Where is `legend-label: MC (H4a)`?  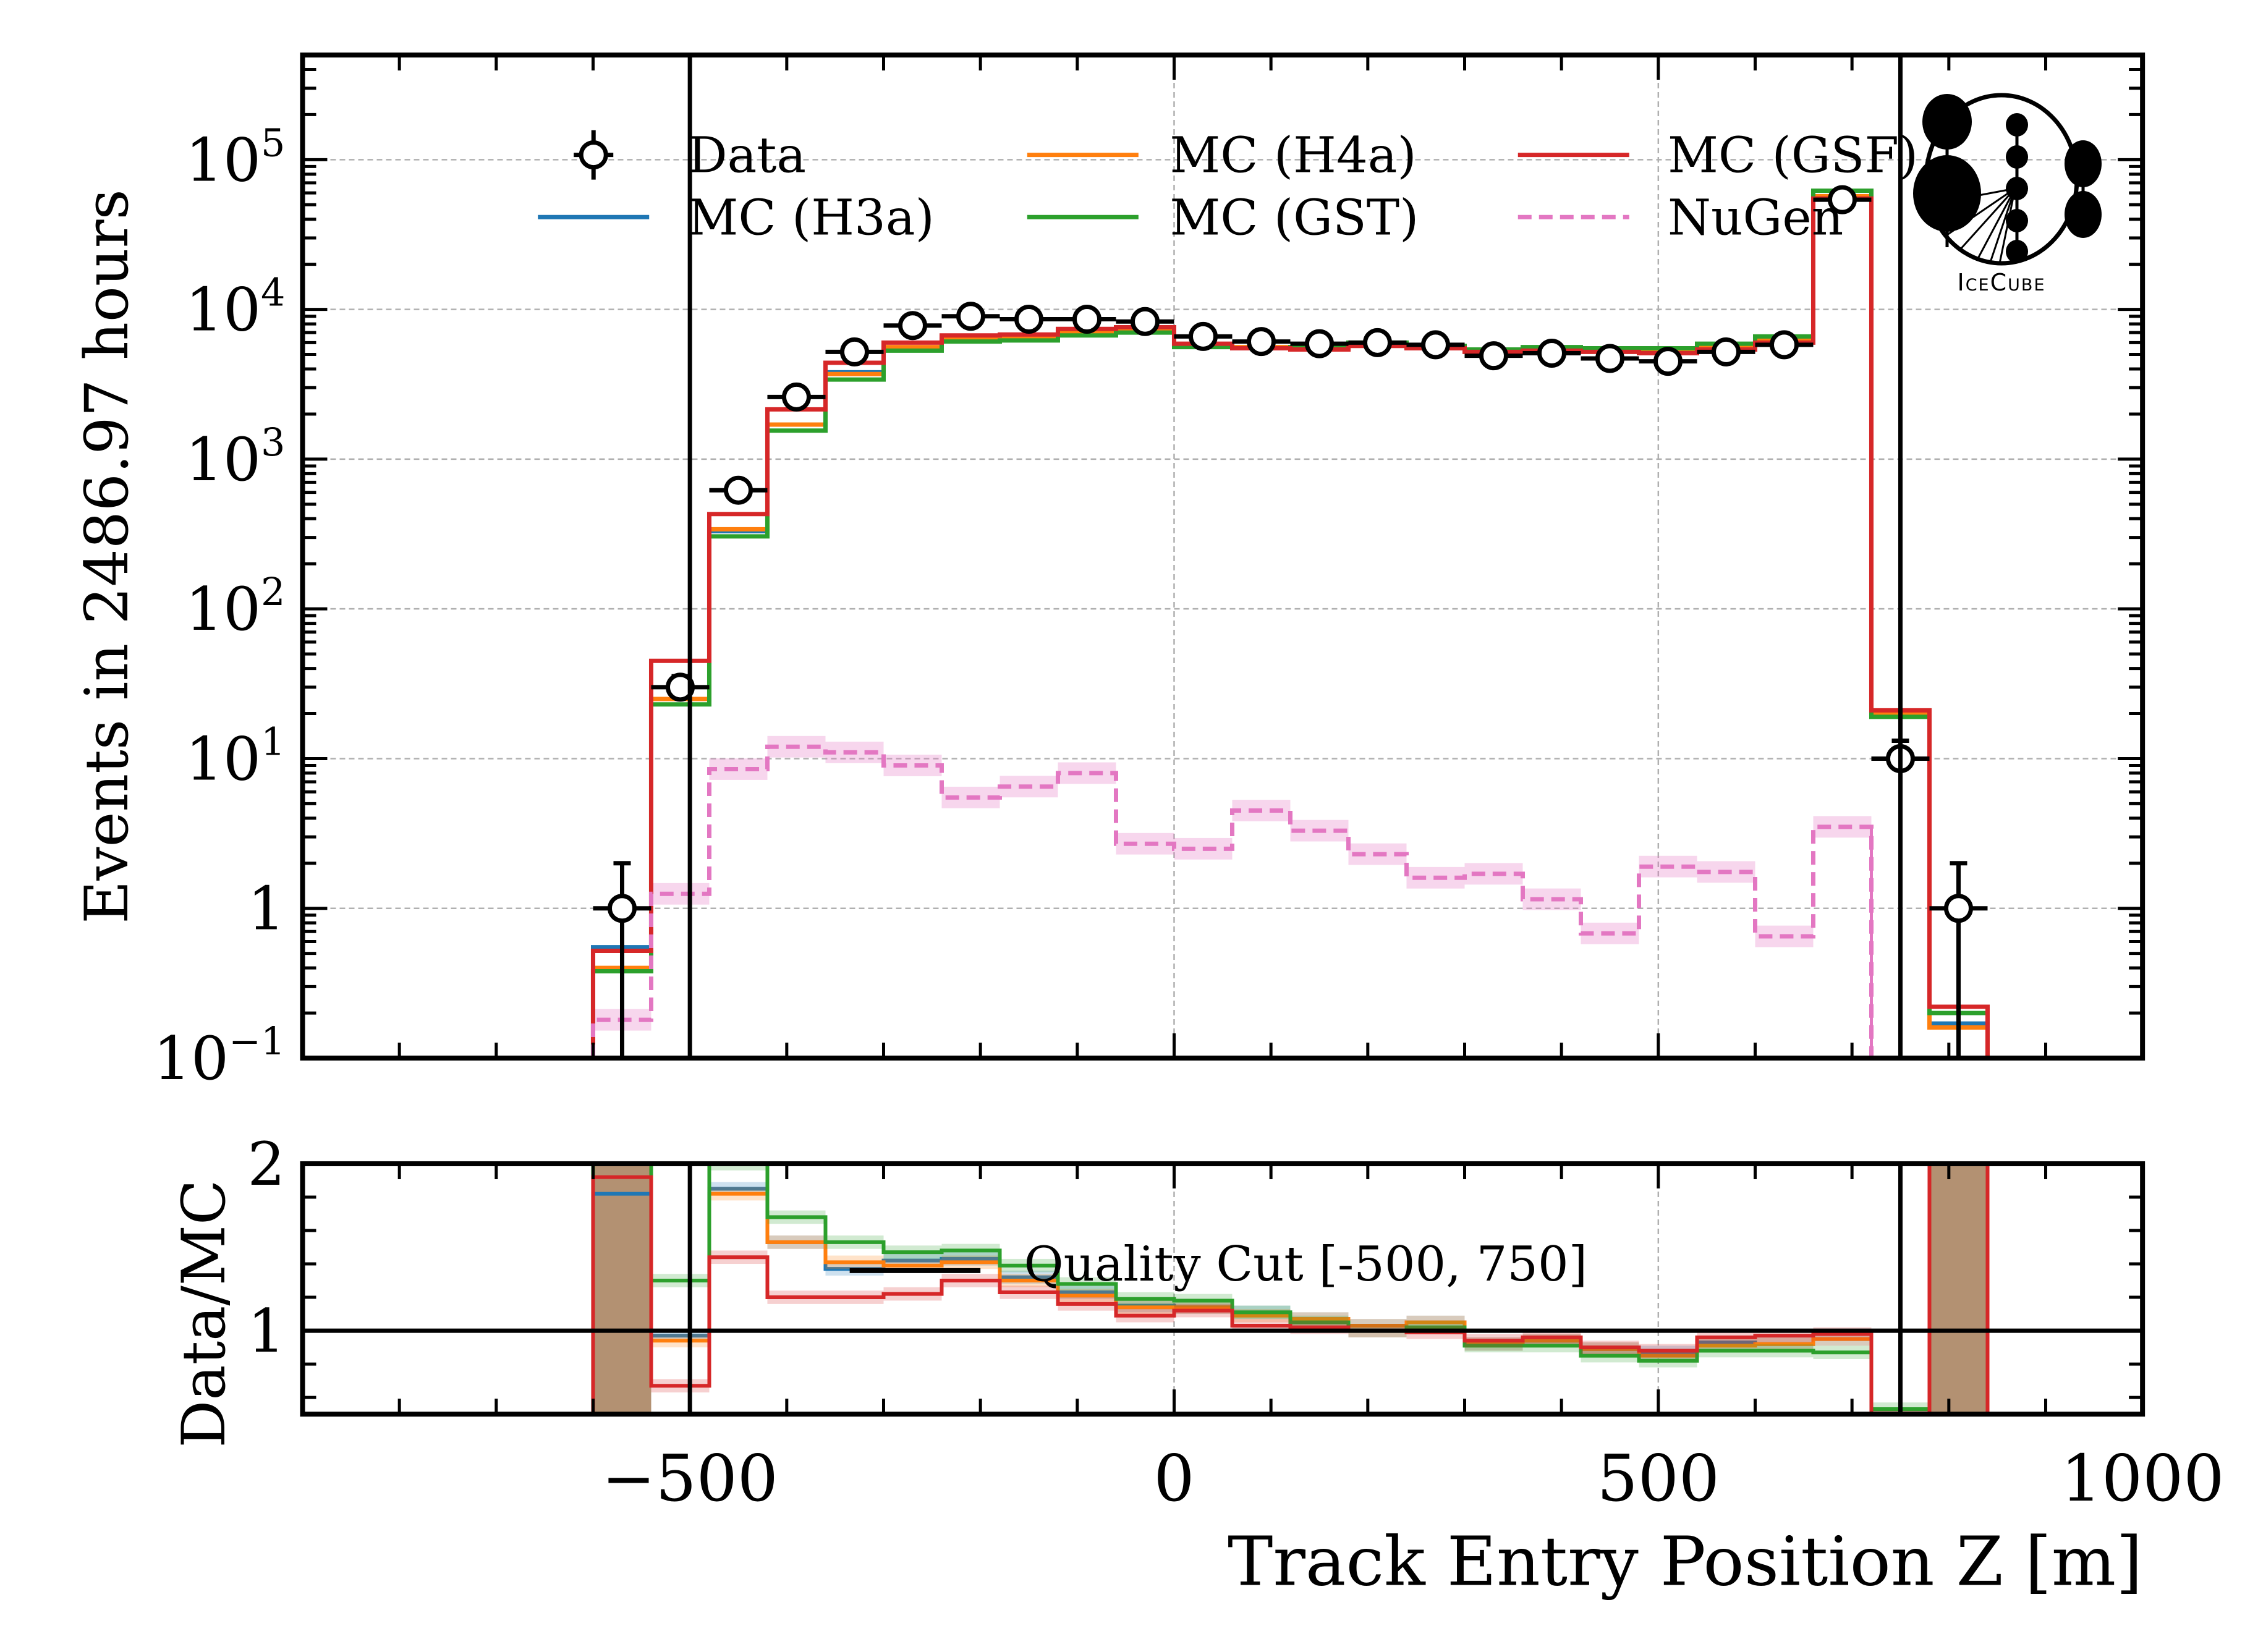
legend-label: MC (H4a) is located at coordinates (1292, 155).